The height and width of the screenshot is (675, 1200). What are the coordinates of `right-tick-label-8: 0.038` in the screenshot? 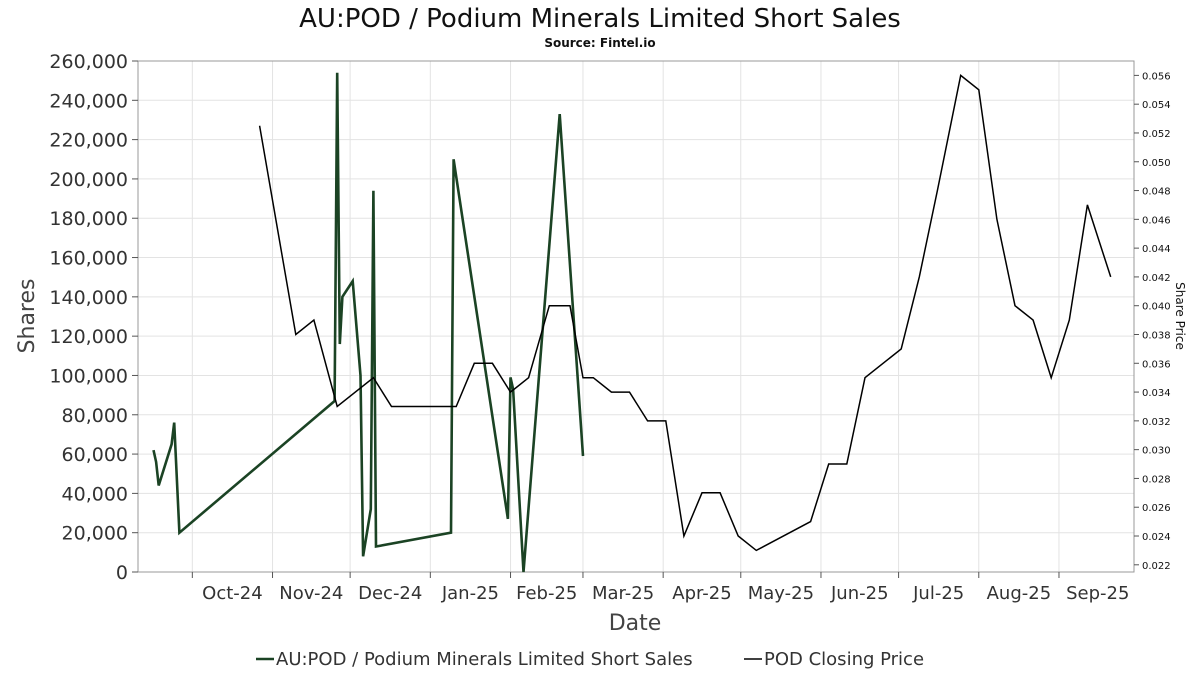 It's located at (1156, 335).